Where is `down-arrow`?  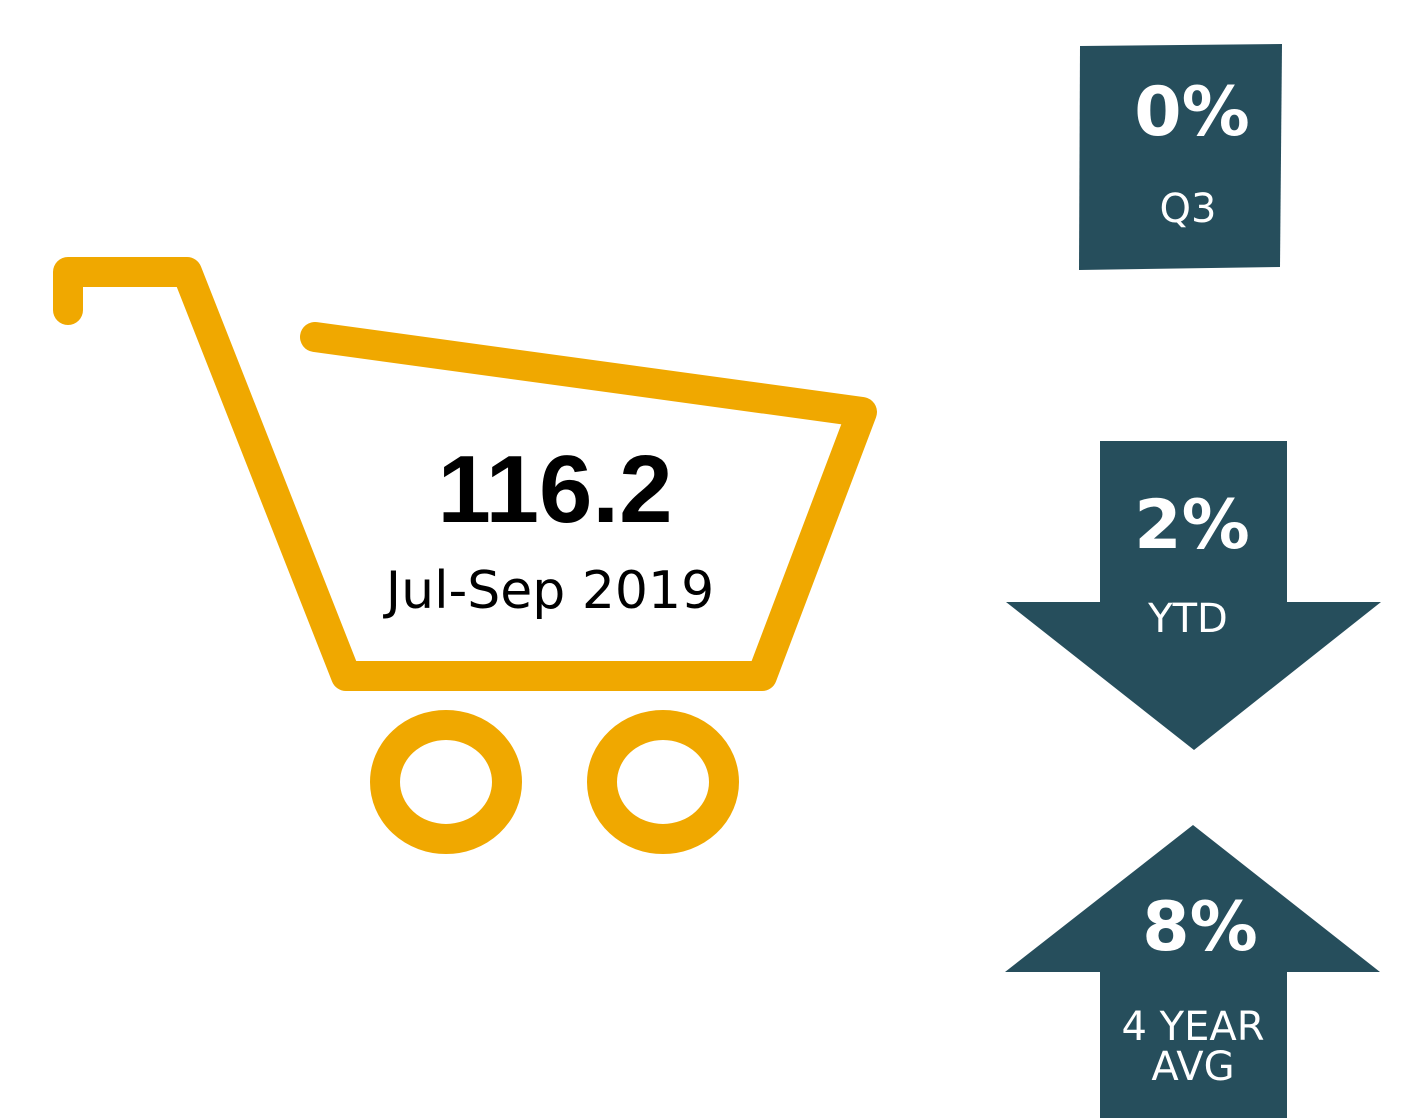 down-arrow is located at coordinates (1193, 595).